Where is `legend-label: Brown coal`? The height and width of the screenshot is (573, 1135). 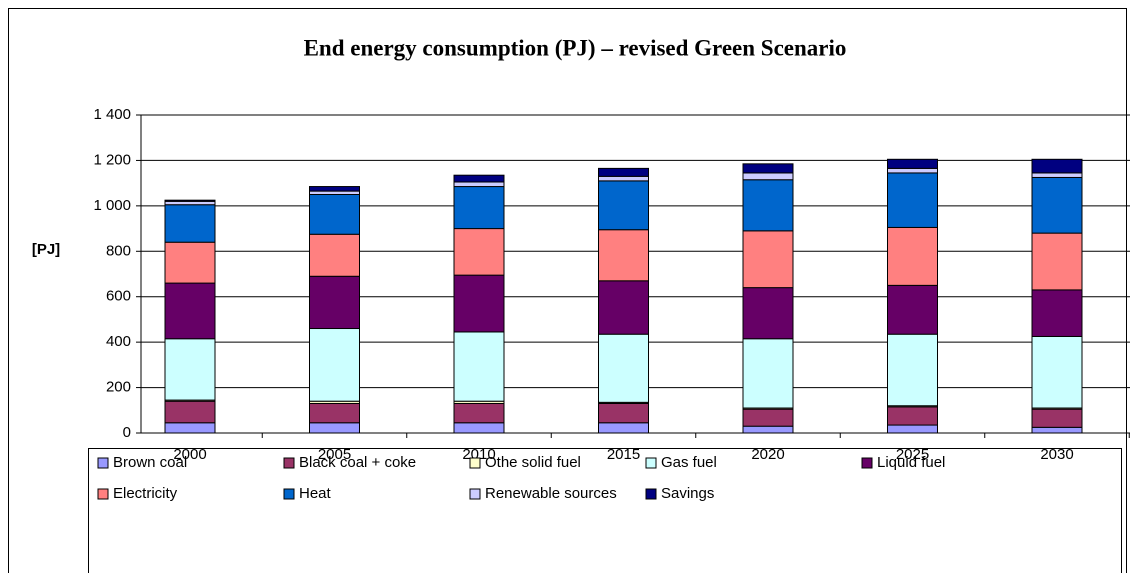
legend-label: Brown coal is located at coordinates (150, 462).